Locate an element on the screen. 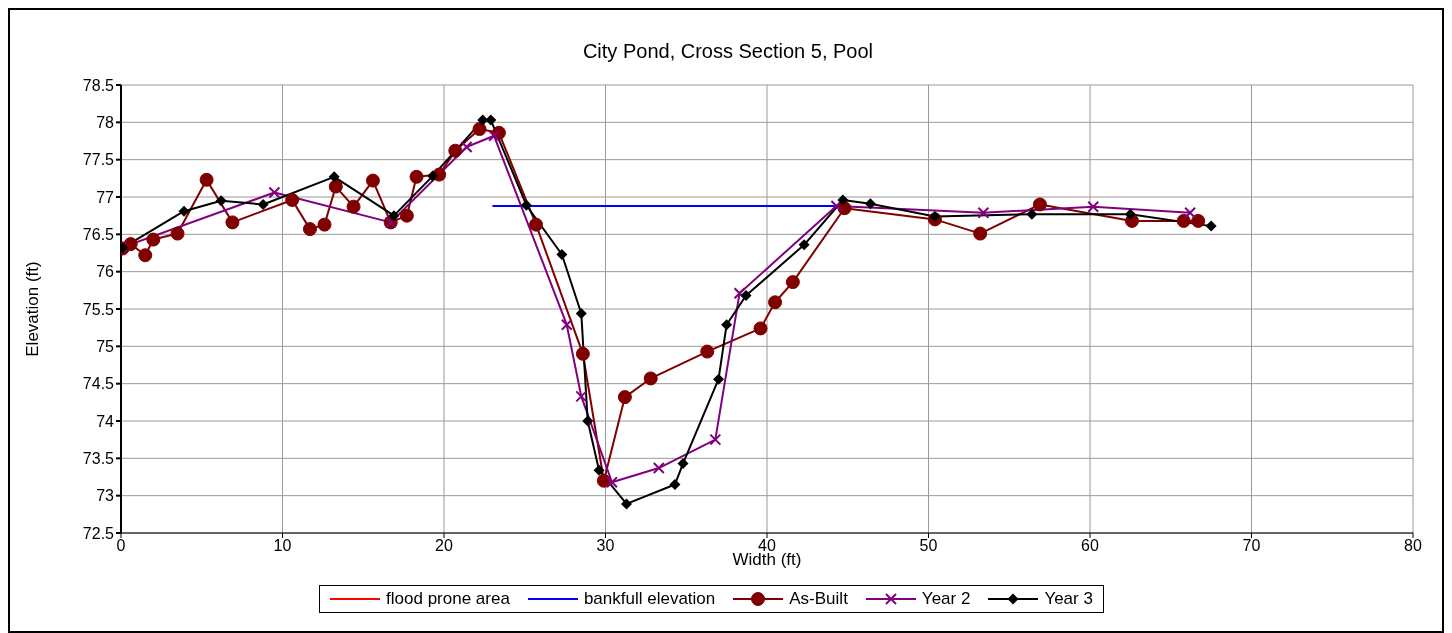 The width and height of the screenshot is (1452, 633). x-tick-label: 20 is located at coordinates (444, 546).